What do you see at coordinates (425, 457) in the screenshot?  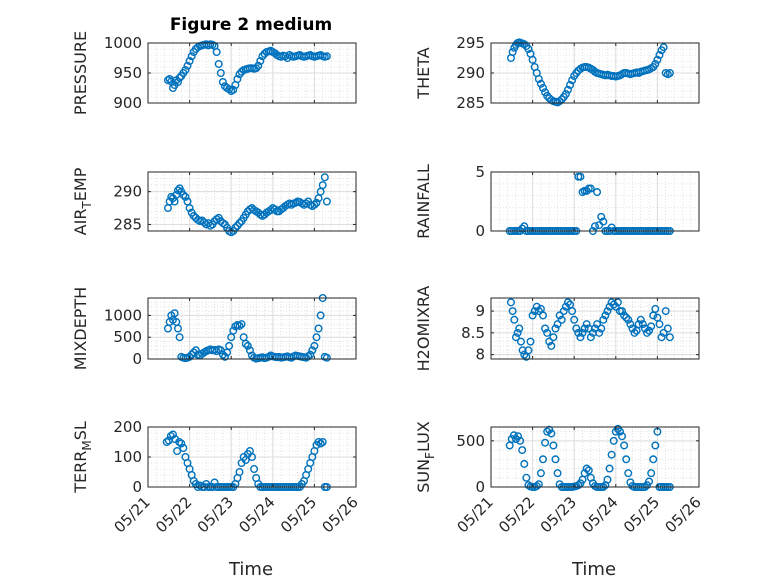 I see `y-axis-label: SUNFLUX` at bounding box center [425, 457].